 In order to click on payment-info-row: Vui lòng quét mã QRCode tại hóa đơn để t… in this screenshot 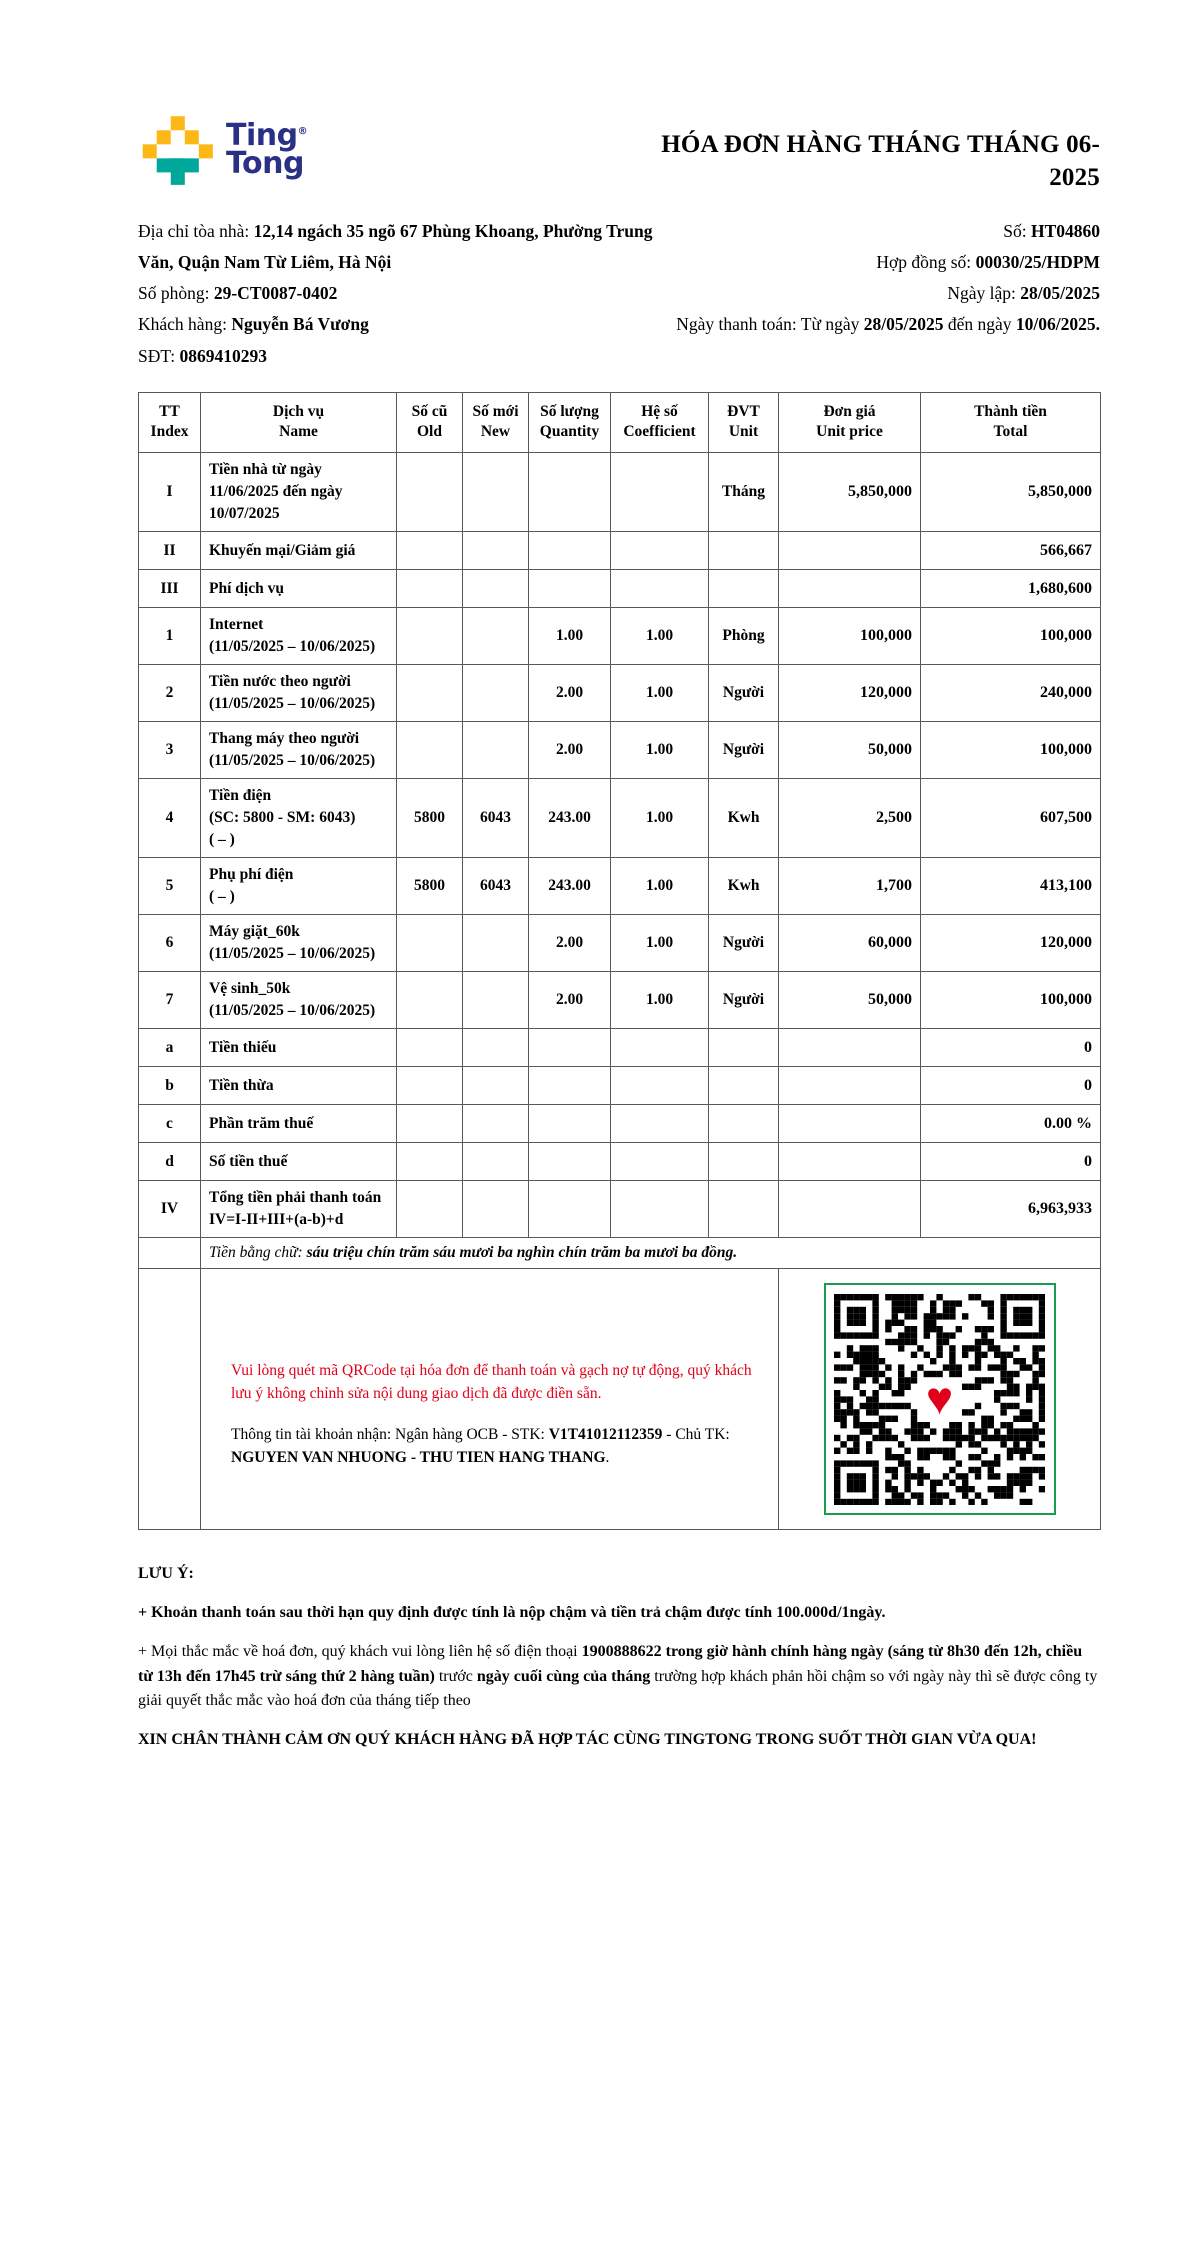, I will do `click(619, 1399)`.